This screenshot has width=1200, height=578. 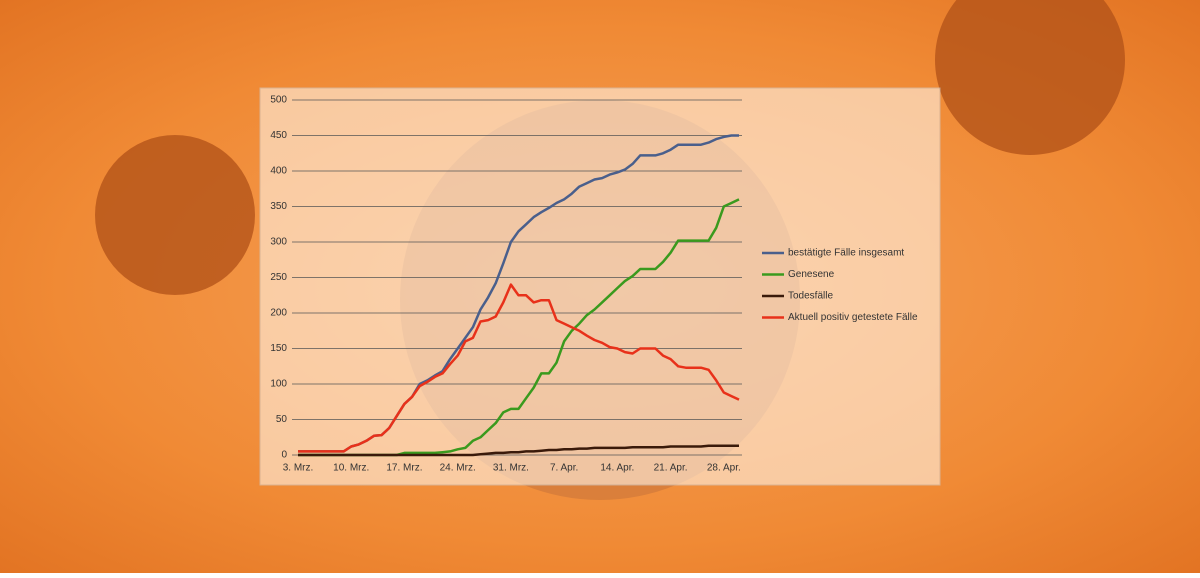 I want to click on y-tick-label: 0, so click(x=284, y=455).